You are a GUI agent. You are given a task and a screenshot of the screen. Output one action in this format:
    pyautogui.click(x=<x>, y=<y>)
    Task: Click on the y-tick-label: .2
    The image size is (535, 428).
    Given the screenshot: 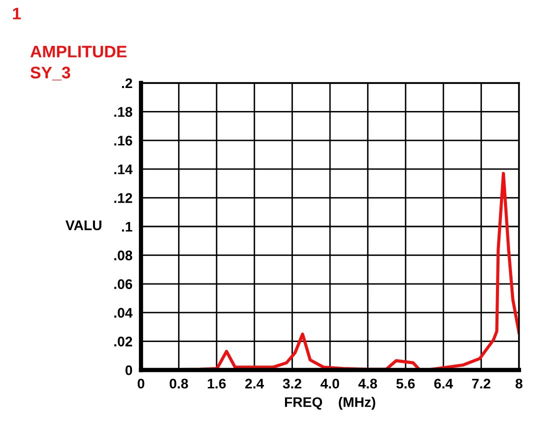 What is the action you would take?
    pyautogui.click(x=127, y=83)
    